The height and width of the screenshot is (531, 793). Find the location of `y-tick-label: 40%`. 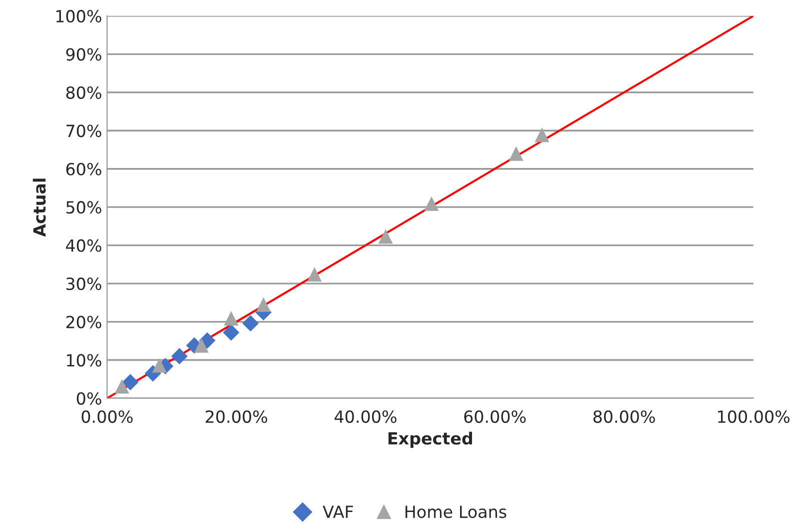

y-tick-label: 40% is located at coordinates (84, 245).